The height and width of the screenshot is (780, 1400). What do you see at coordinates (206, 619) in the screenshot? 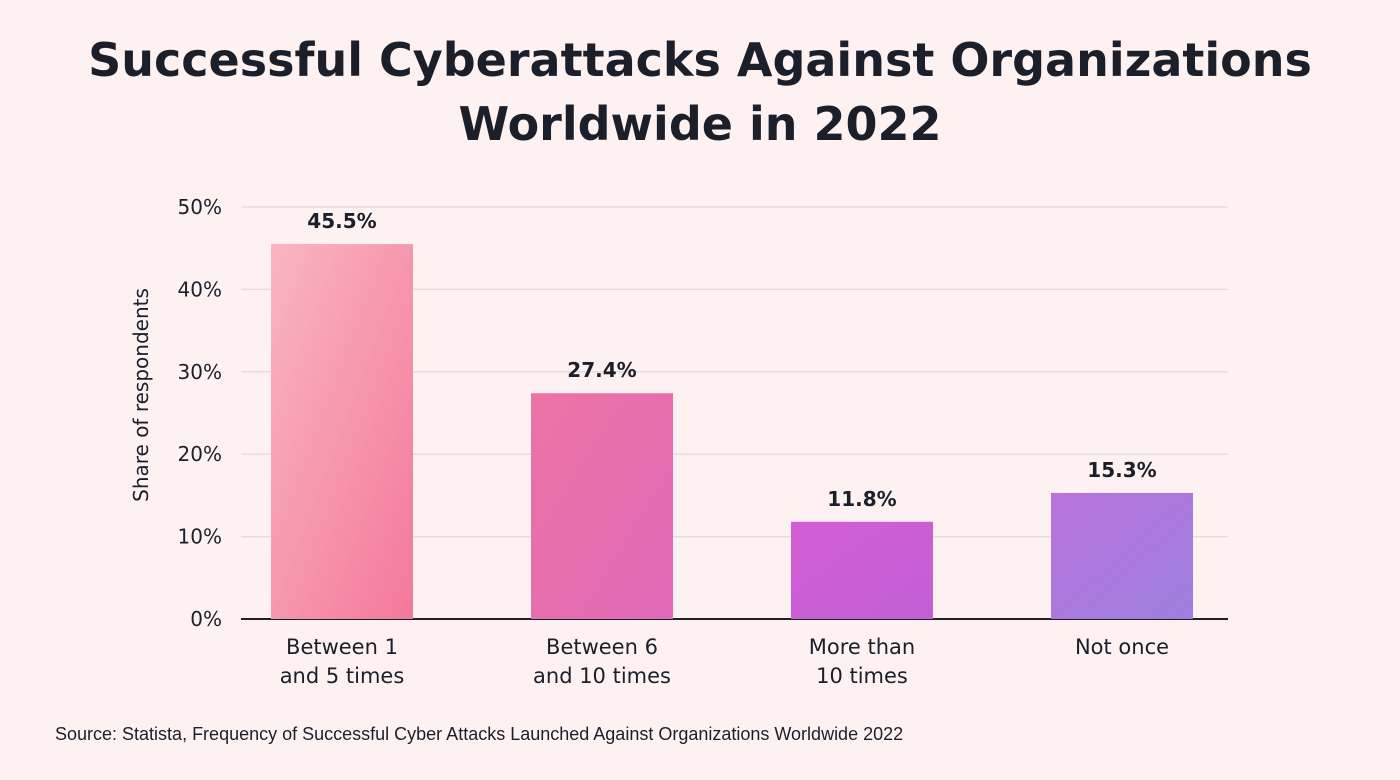
I see `y-tick-label-0: 0%` at bounding box center [206, 619].